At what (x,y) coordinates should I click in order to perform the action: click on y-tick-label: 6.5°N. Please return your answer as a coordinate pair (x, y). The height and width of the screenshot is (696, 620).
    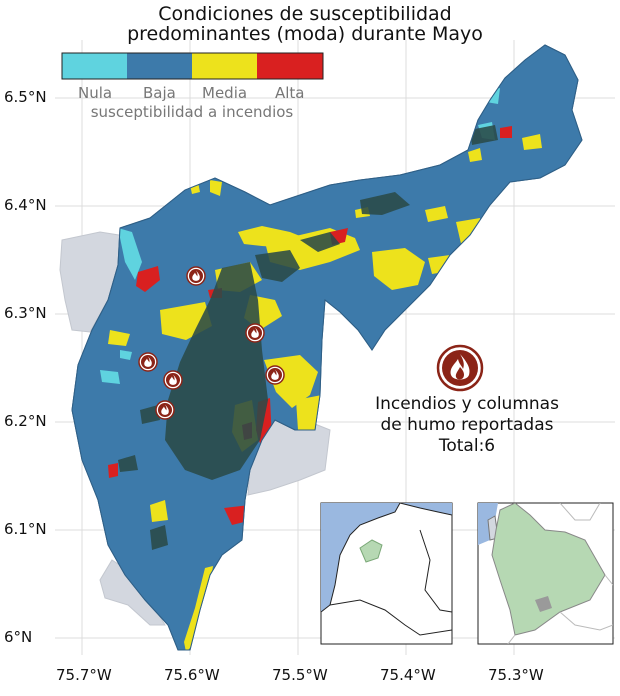
    Looking at the image, I should click on (25, 97).